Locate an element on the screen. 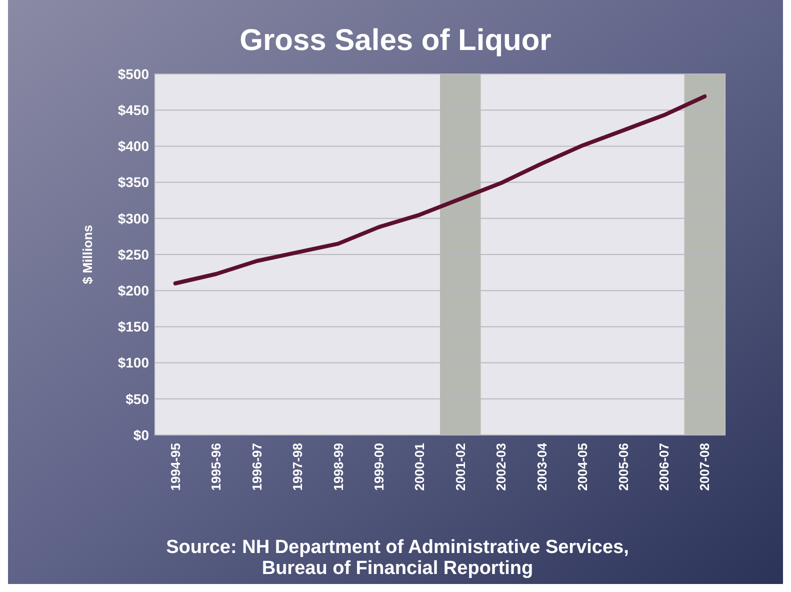 The height and width of the screenshot is (592, 791). x-tick-label: 2007-08 is located at coordinates (704, 467).